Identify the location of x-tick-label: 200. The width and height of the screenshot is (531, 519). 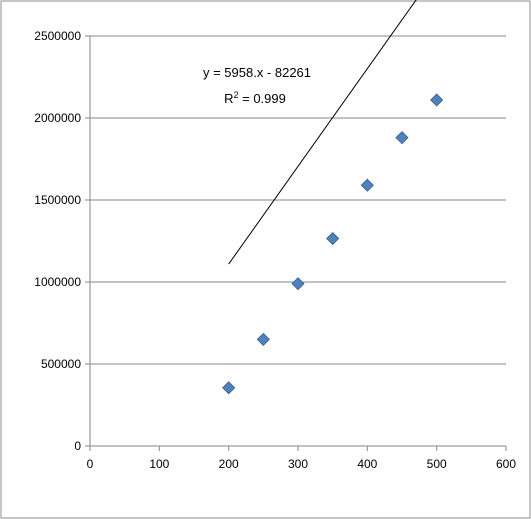
(229, 464).